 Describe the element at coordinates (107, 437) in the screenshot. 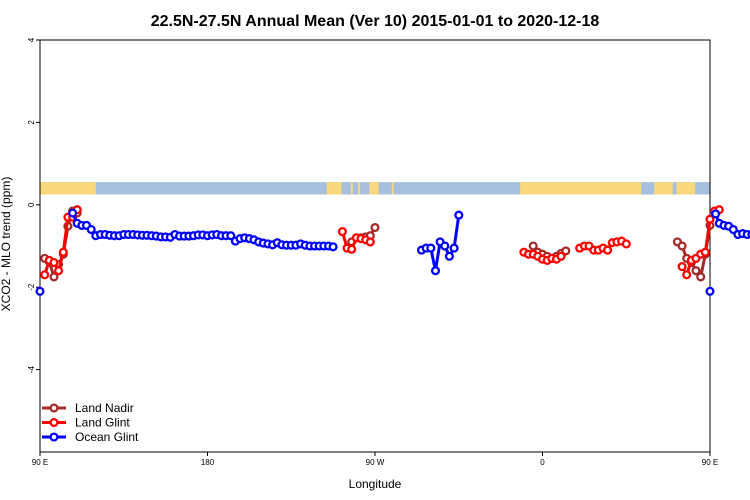

I see `legend-label: Ocean Glint` at that location.